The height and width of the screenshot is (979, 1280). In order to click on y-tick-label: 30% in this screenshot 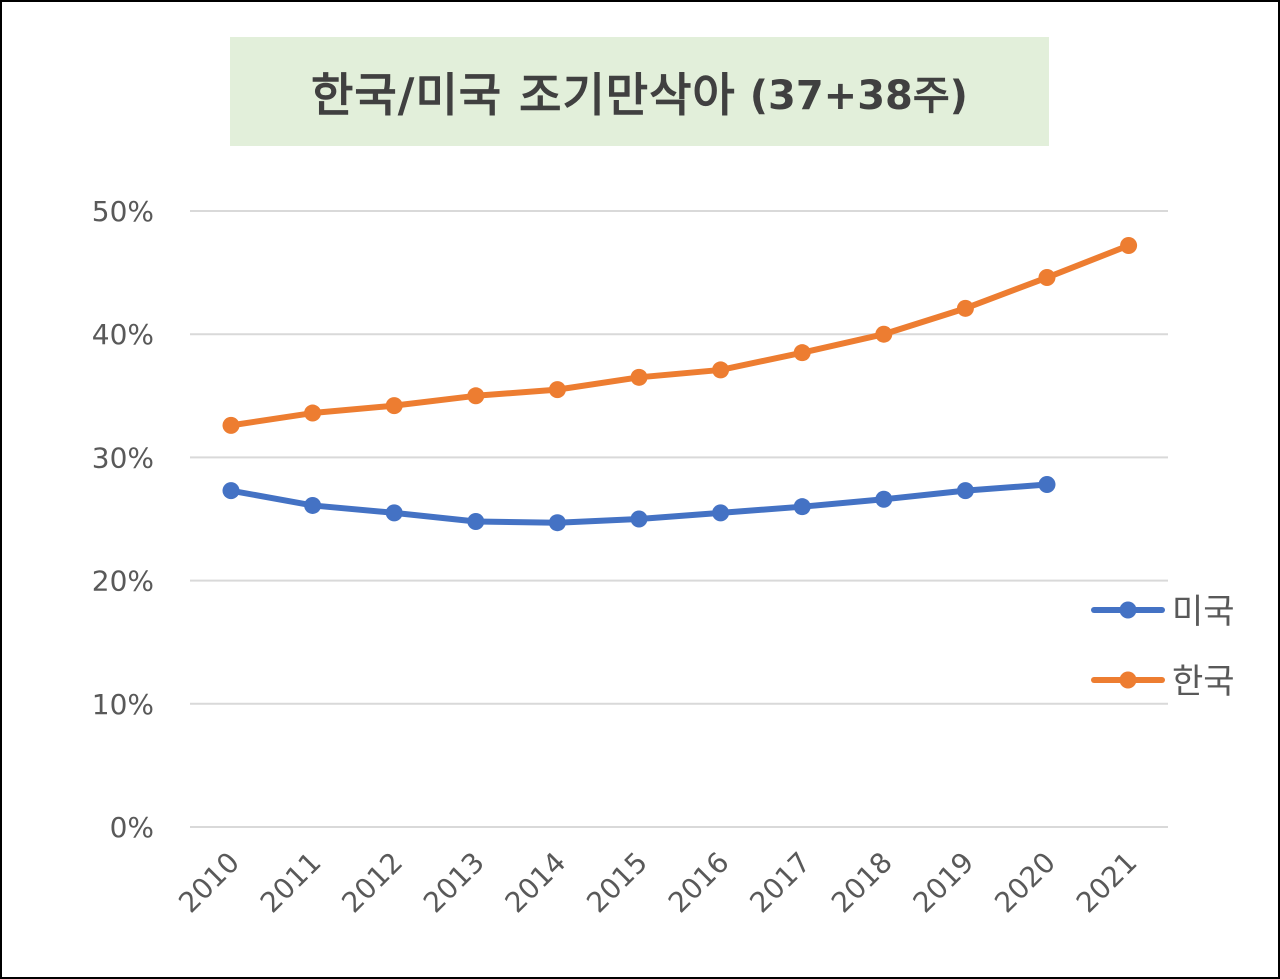, I will do `click(123, 457)`.